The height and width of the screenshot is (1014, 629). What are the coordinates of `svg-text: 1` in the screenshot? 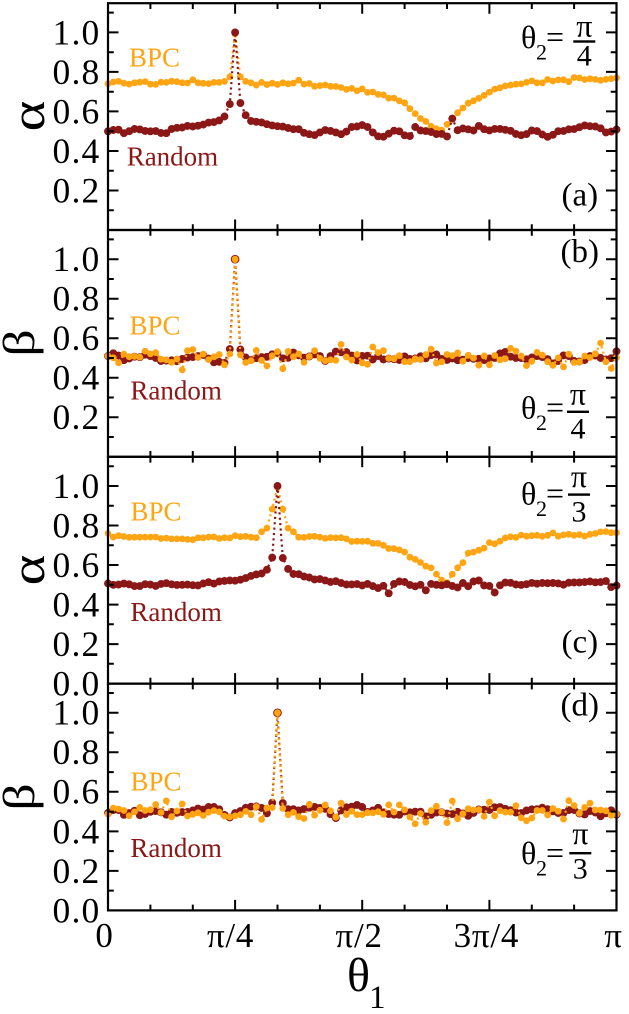 It's located at (377, 994).